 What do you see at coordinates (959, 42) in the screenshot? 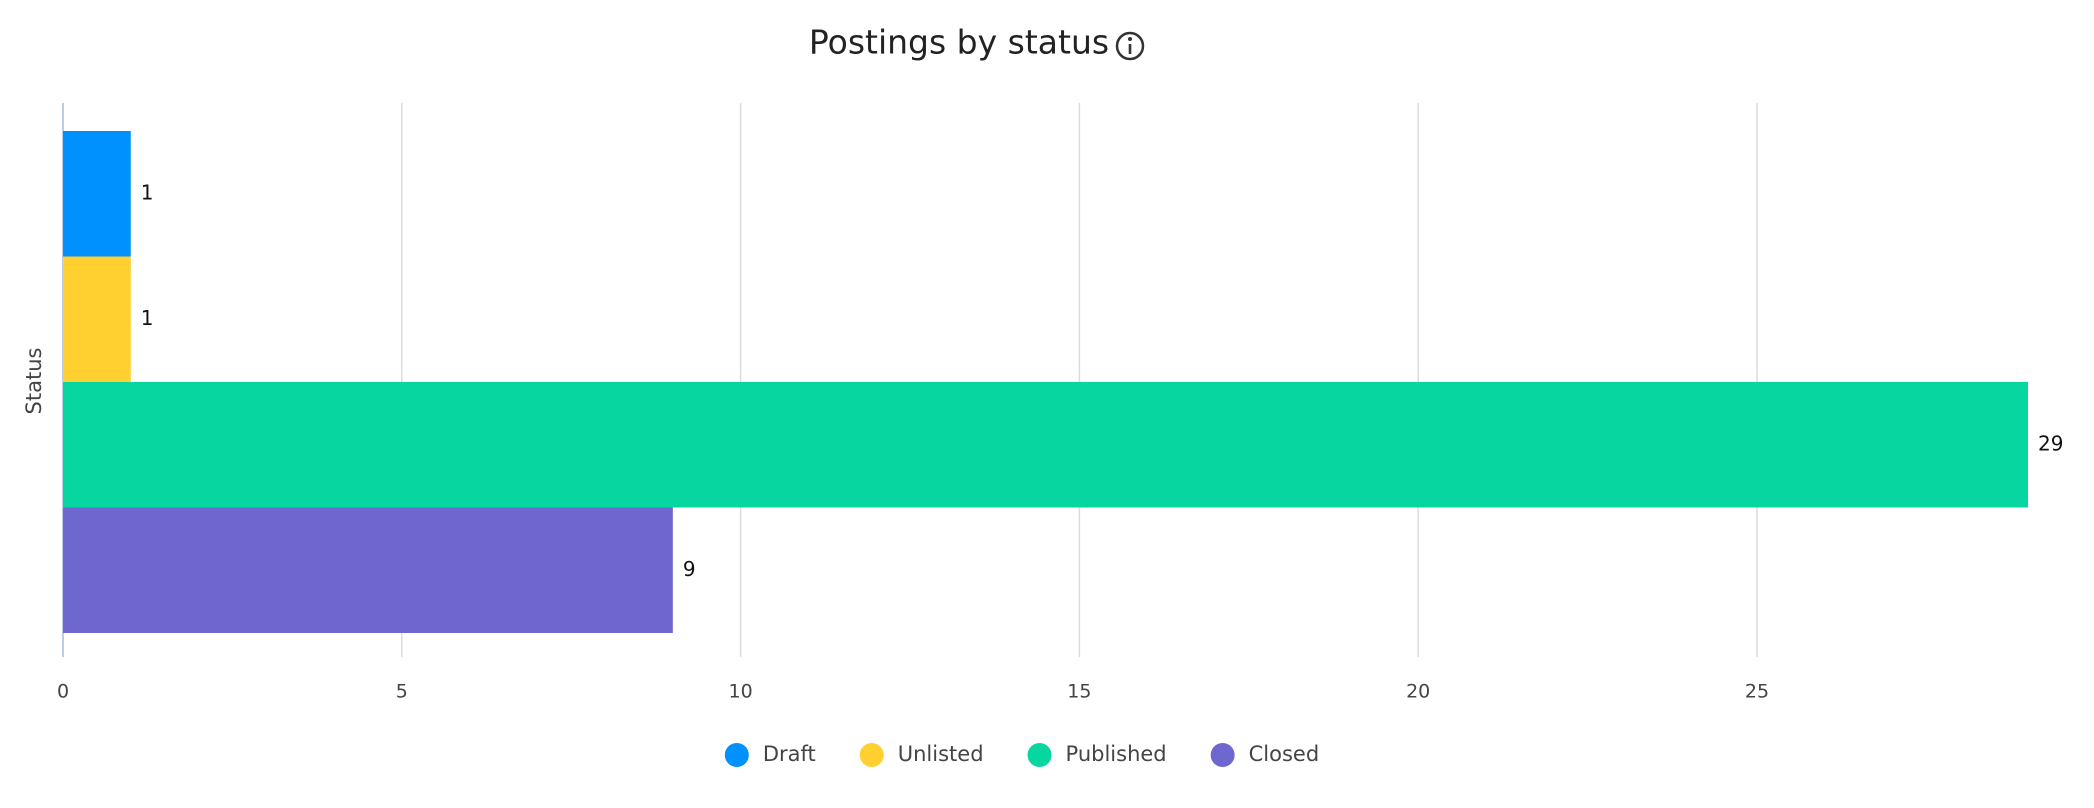
I see `chart-title: Postings by status` at bounding box center [959, 42].